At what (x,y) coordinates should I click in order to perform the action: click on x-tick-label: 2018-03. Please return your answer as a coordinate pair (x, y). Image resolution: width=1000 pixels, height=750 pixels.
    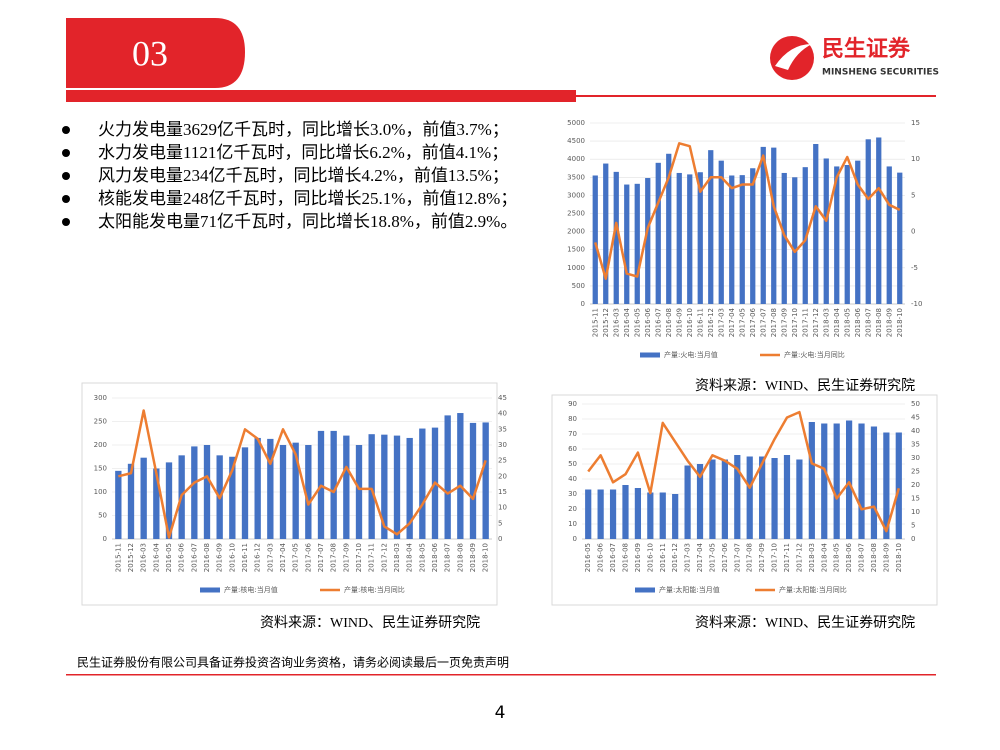
    Looking at the image, I should click on (812, 557).